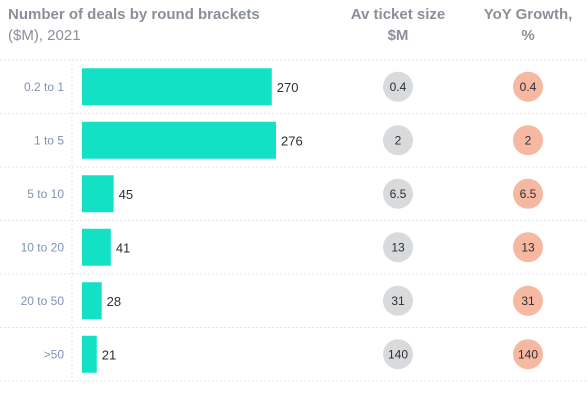 The width and height of the screenshot is (588, 401). What do you see at coordinates (123, 247) in the screenshot?
I see `bar-value-label: 41` at bounding box center [123, 247].